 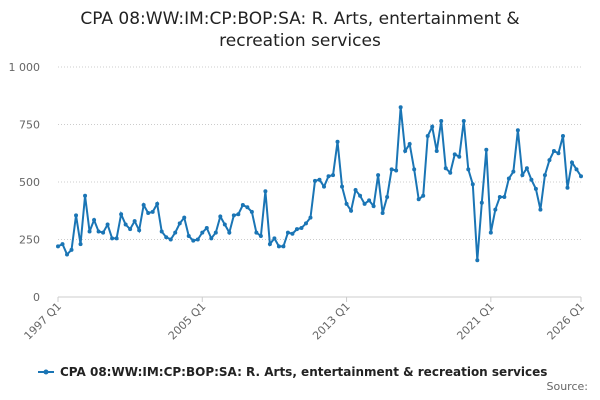 What do you see at coordinates (25, 67) in the screenshot?
I see `y-tick-label: 1 000` at bounding box center [25, 67].